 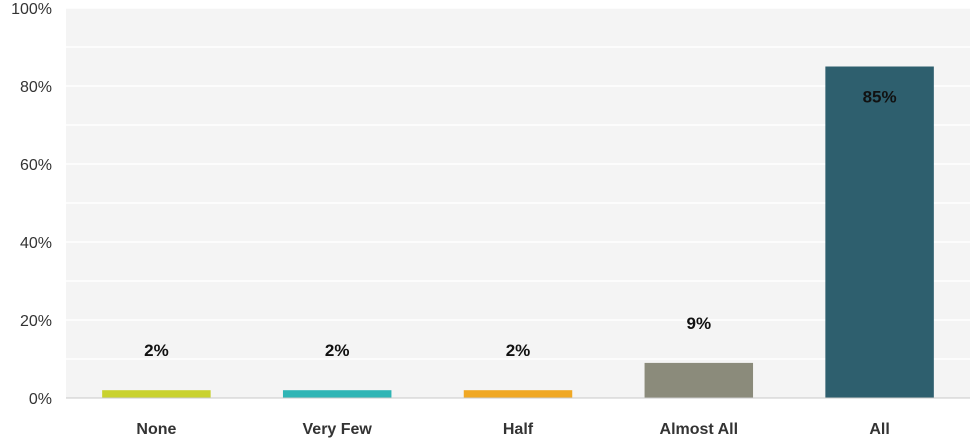 What do you see at coordinates (36, 165) in the screenshot?
I see `y-tick-label: 60%` at bounding box center [36, 165].